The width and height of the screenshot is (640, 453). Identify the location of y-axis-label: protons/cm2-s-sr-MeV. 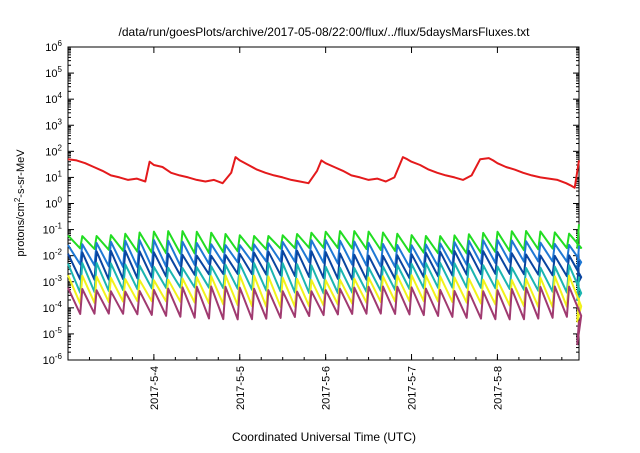
(20, 203).